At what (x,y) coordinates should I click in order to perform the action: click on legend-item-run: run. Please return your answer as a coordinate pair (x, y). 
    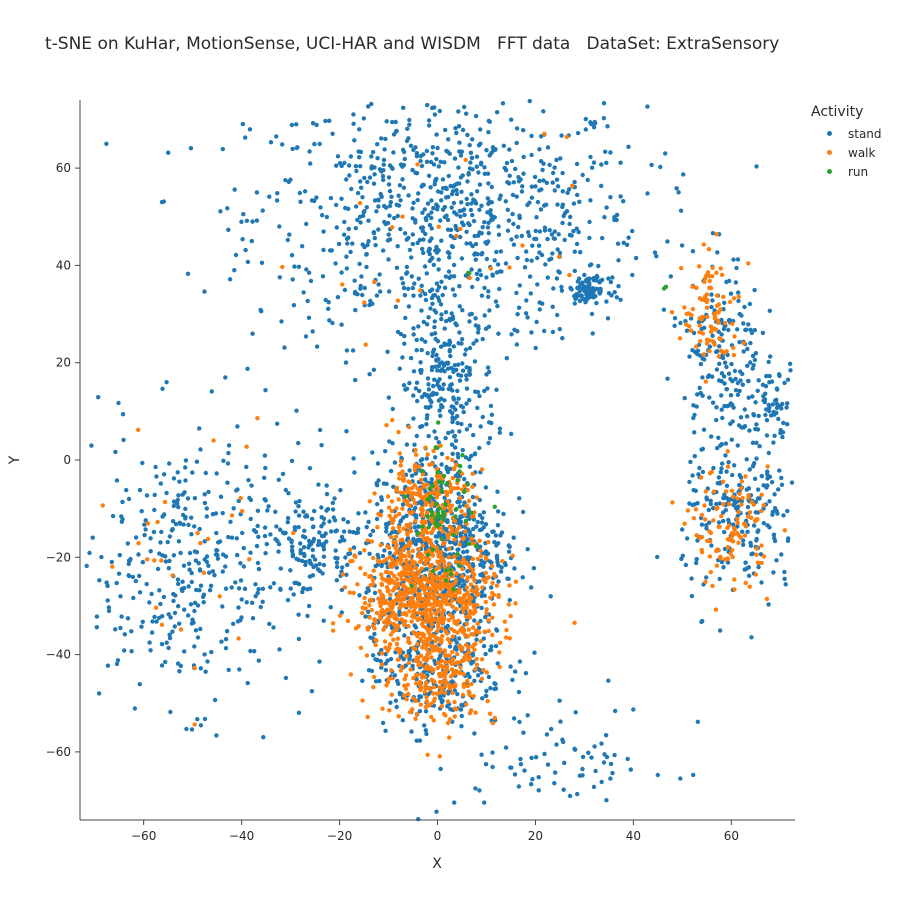
    Looking at the image, I should click on (846, 171).